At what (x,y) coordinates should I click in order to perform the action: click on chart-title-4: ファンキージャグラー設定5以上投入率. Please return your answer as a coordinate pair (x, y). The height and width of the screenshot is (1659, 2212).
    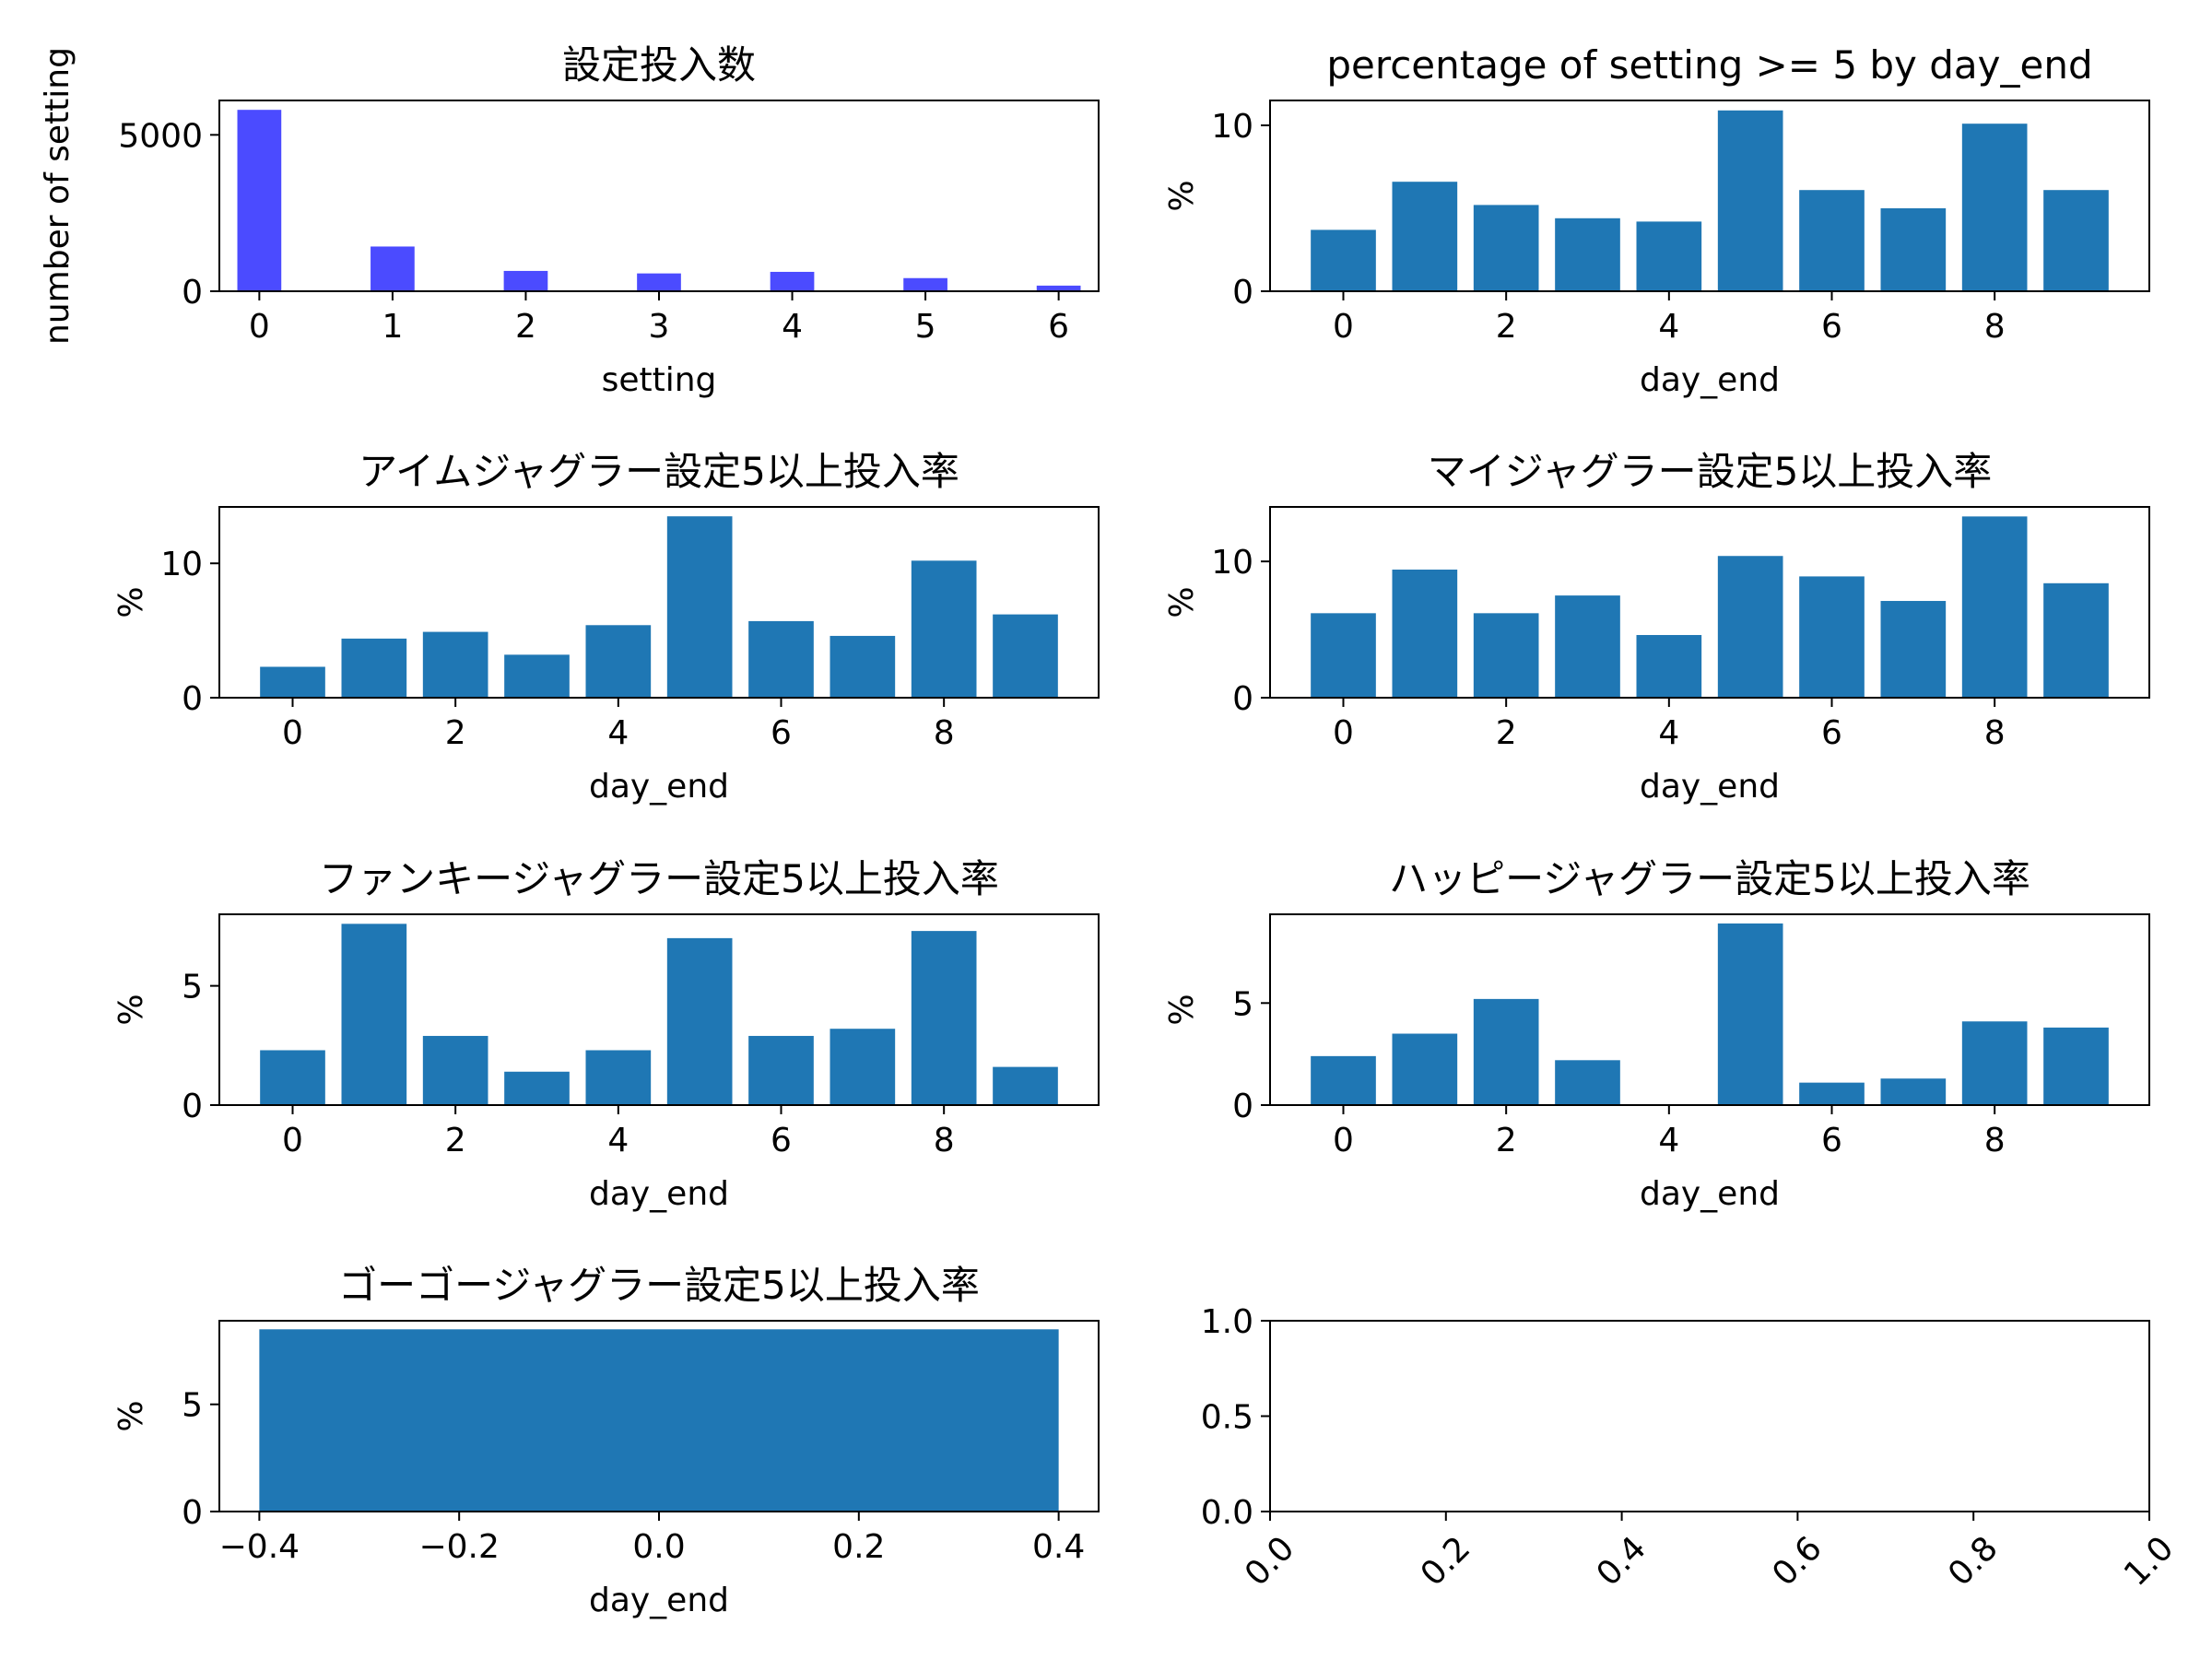
    Looking at the image, I should click on (659, 878).